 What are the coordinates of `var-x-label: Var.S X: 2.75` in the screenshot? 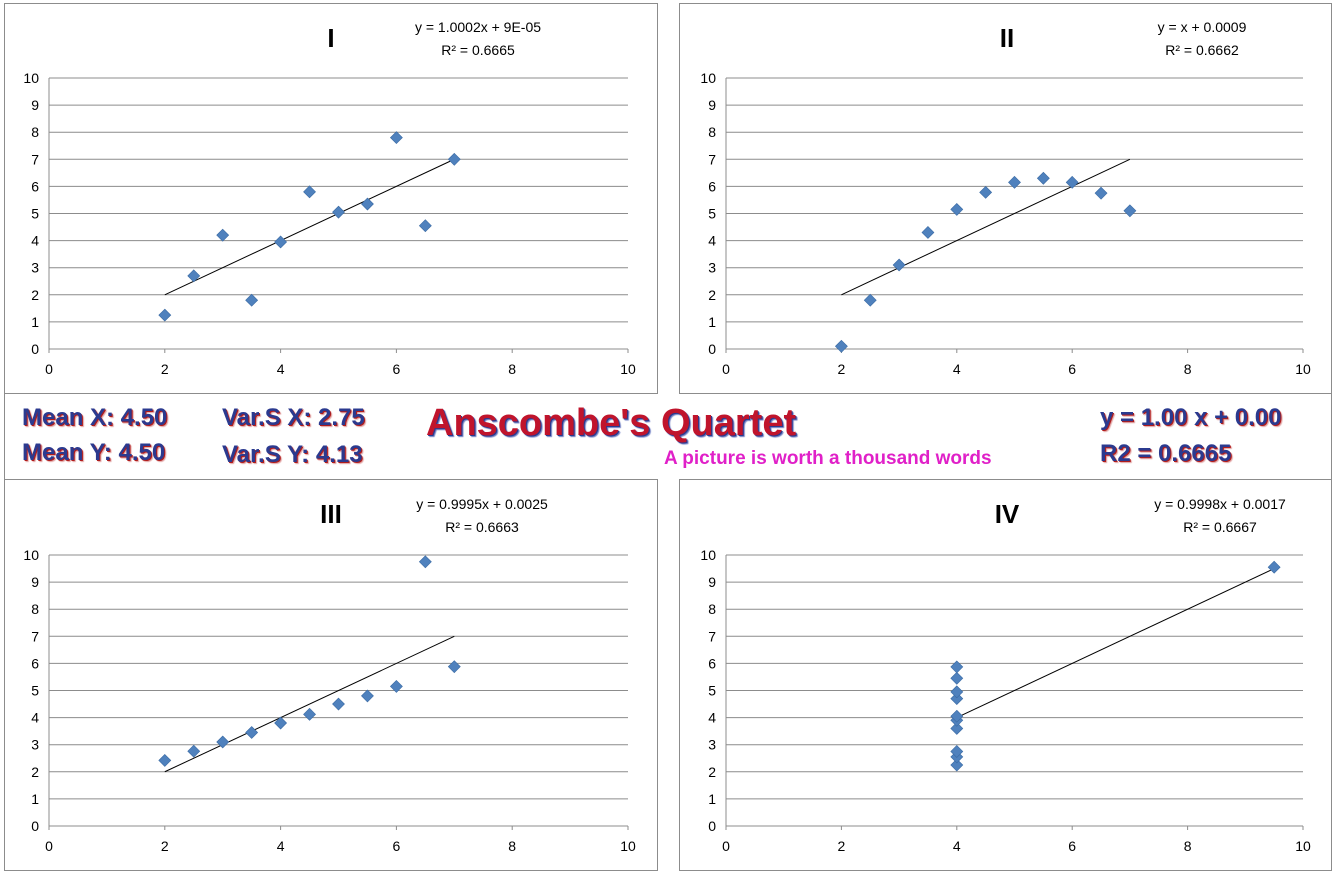 It's located at (293, 417).